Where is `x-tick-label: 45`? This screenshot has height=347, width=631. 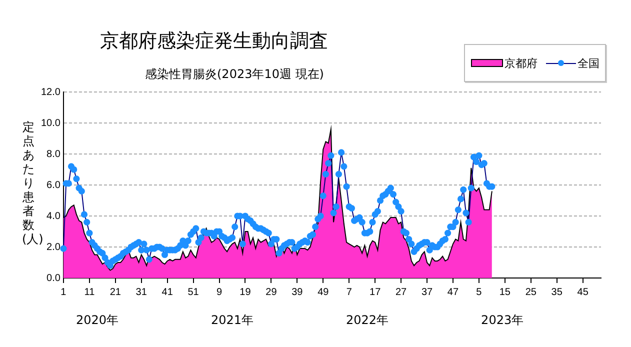
x-tick-label: 45 is located at coordinates (583, 292).